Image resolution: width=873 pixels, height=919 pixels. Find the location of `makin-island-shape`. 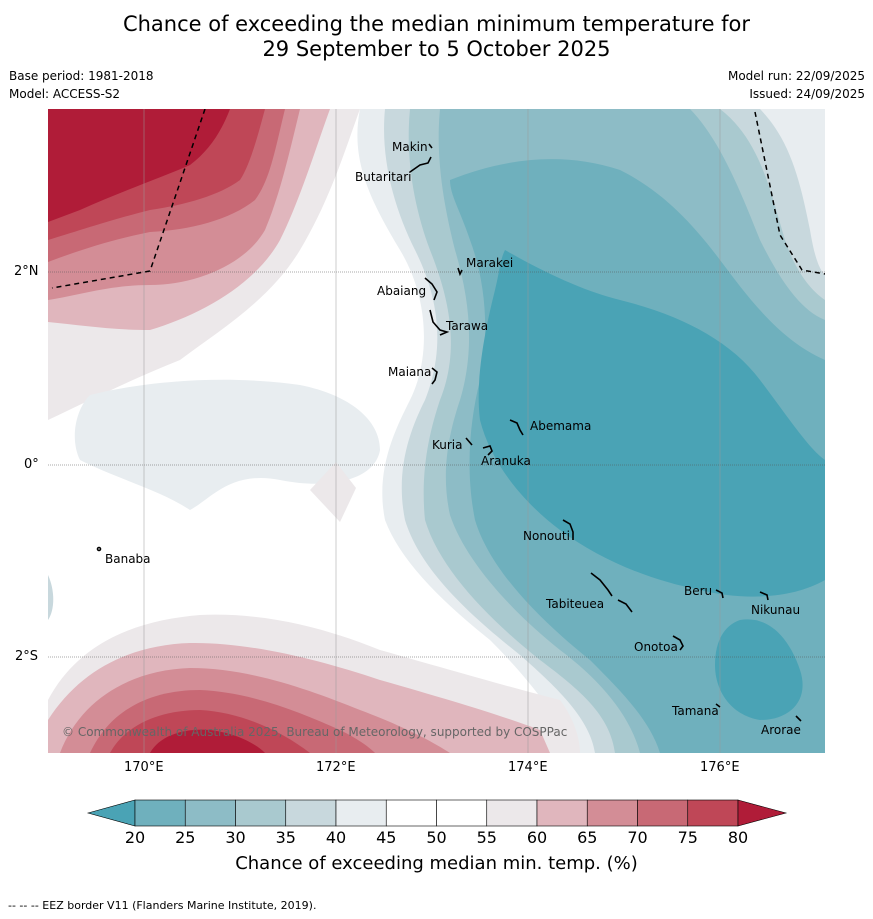

makin-island-shape is located at coordinates (430, 146).